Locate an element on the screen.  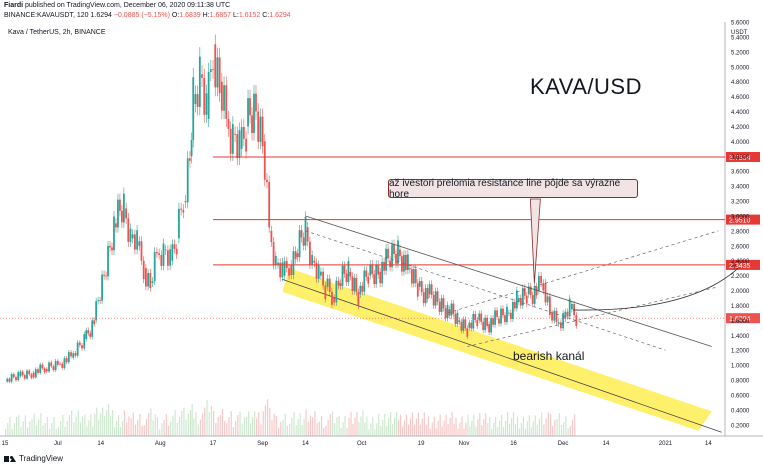
y-tick-label: 4.4000 is located at coordinates (740, 113).